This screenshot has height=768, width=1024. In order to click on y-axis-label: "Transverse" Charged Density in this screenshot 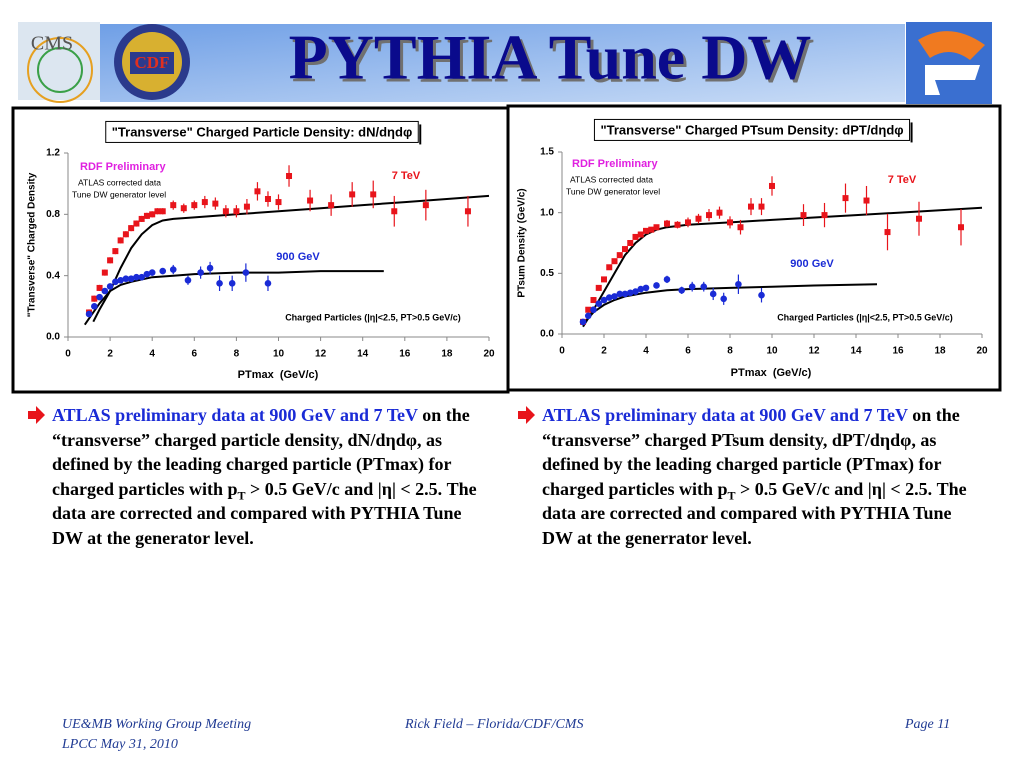, I will do `click(32, 244)`.